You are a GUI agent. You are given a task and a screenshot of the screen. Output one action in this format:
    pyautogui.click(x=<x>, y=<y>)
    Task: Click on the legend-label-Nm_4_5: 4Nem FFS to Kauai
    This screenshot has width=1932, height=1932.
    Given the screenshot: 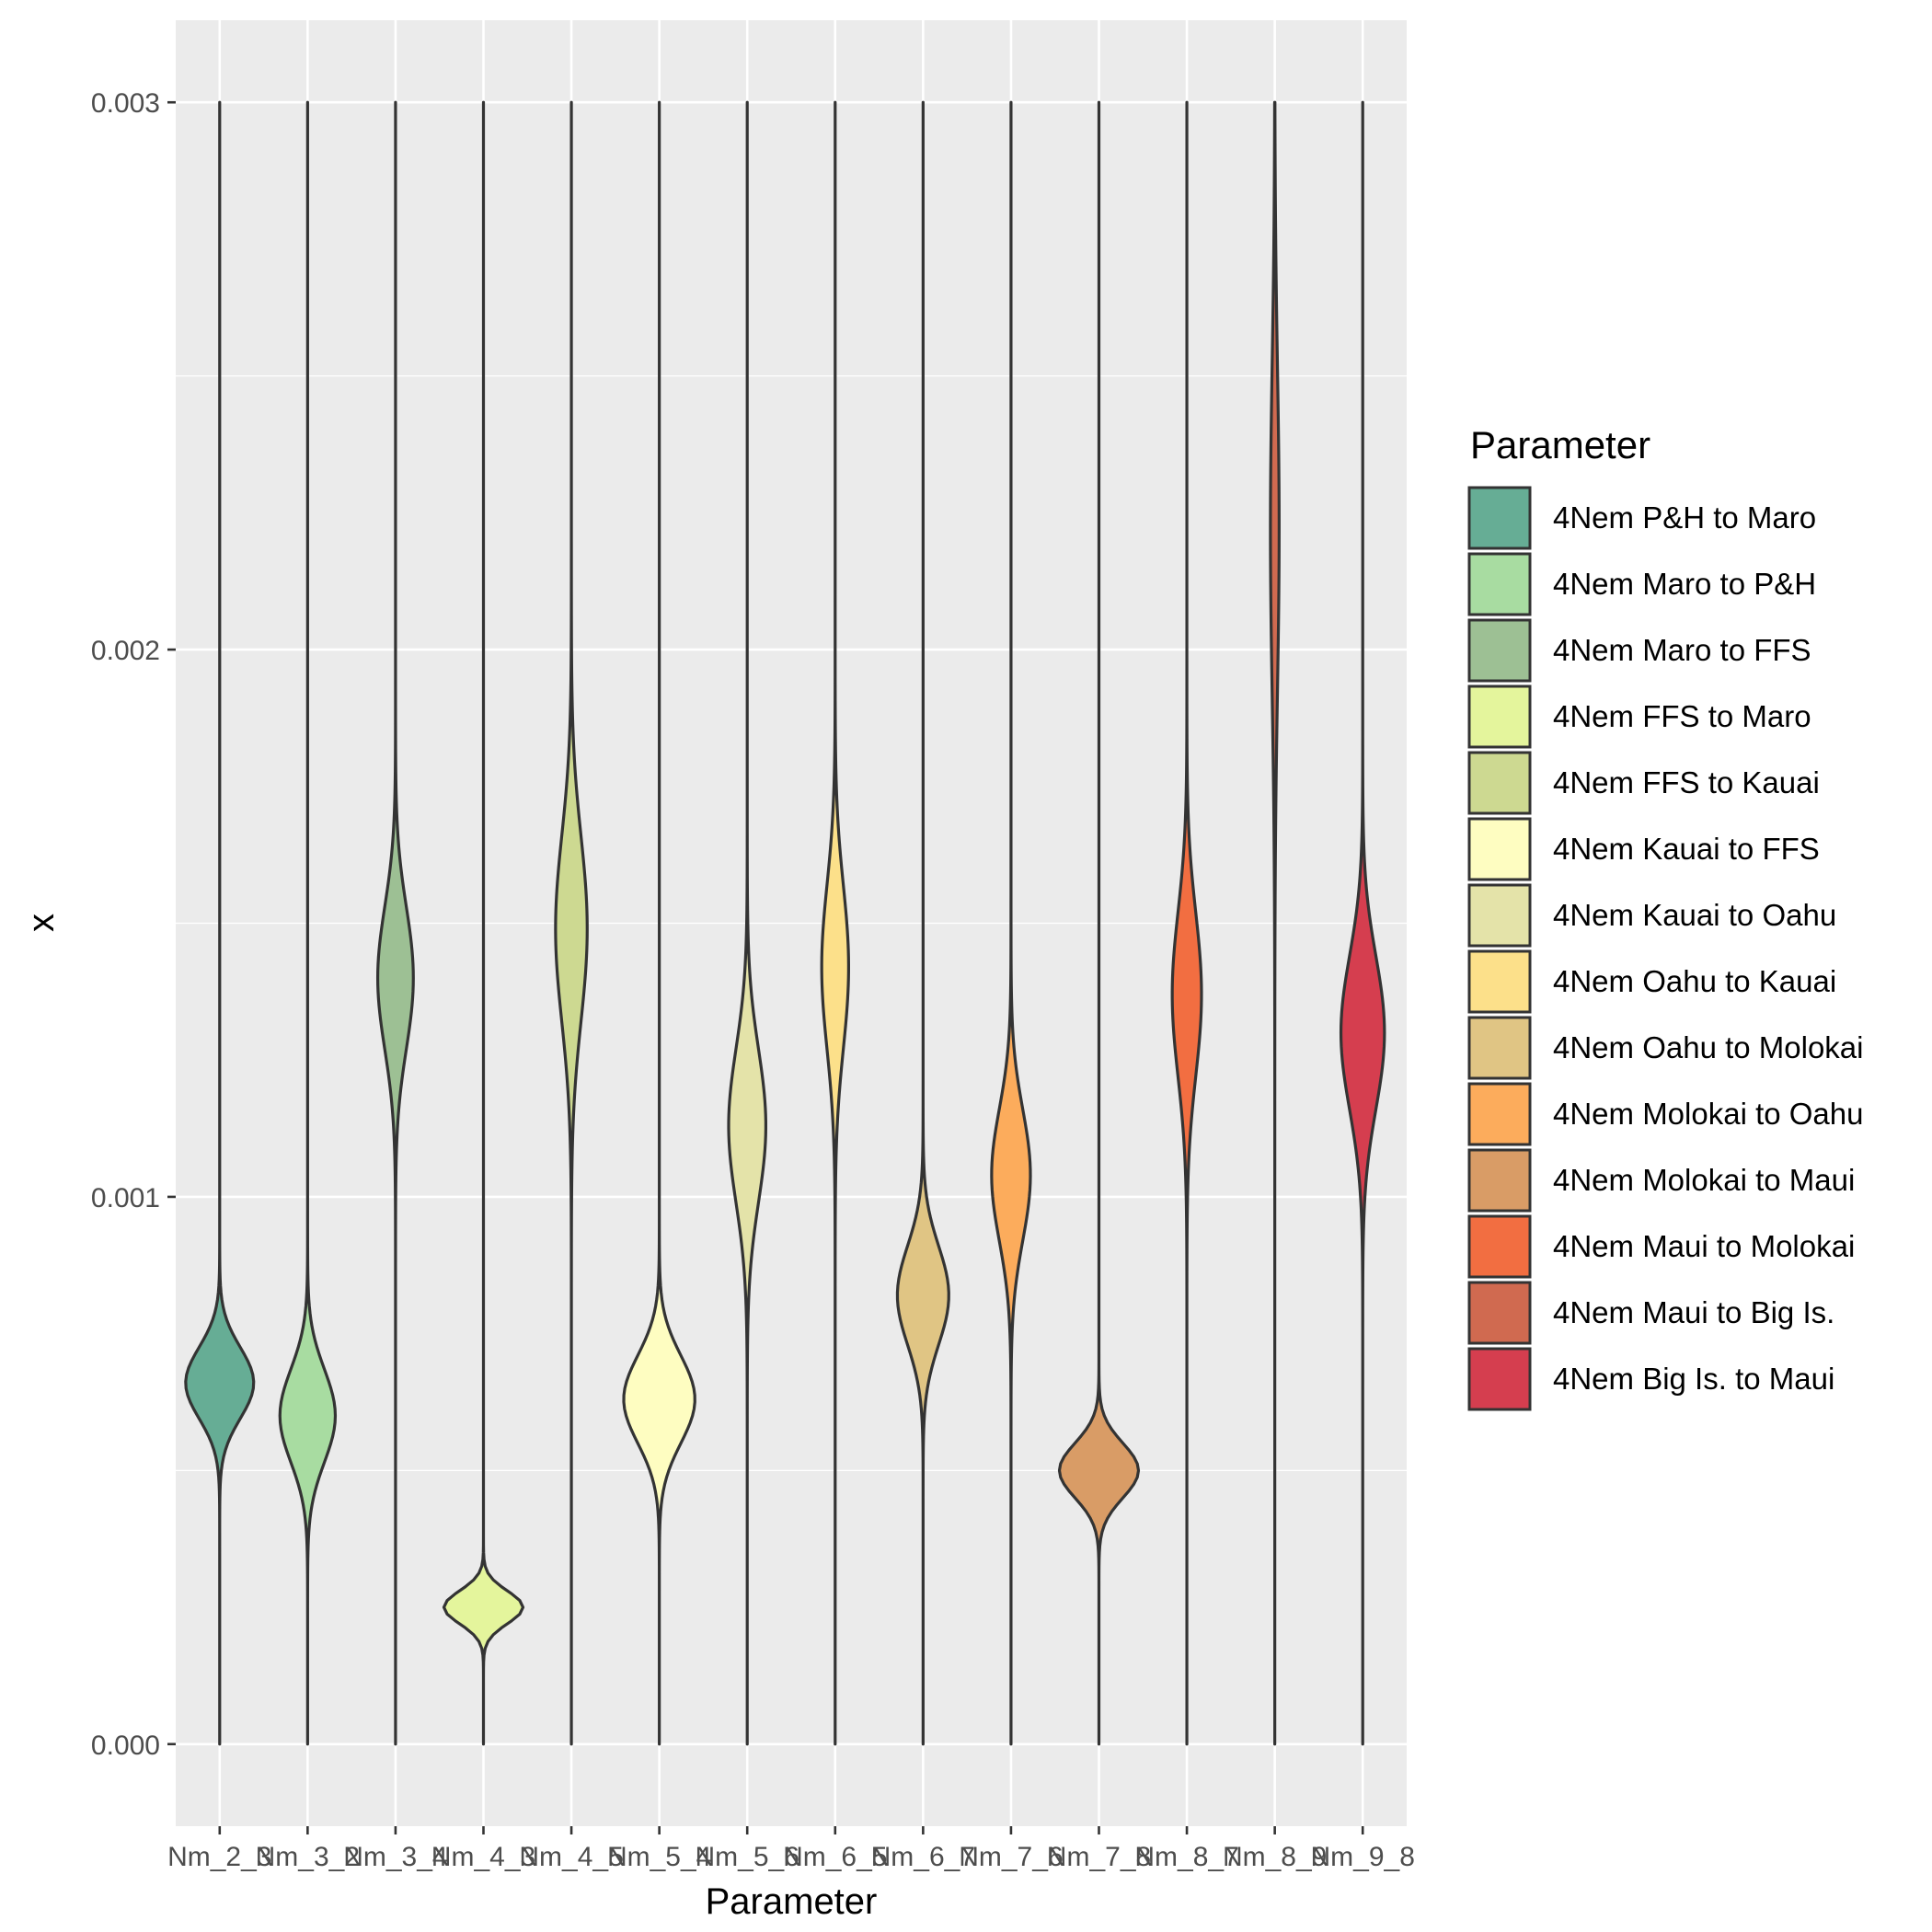 What is the action you would take?
    pyautogui.click(x=1686, y=782)
    